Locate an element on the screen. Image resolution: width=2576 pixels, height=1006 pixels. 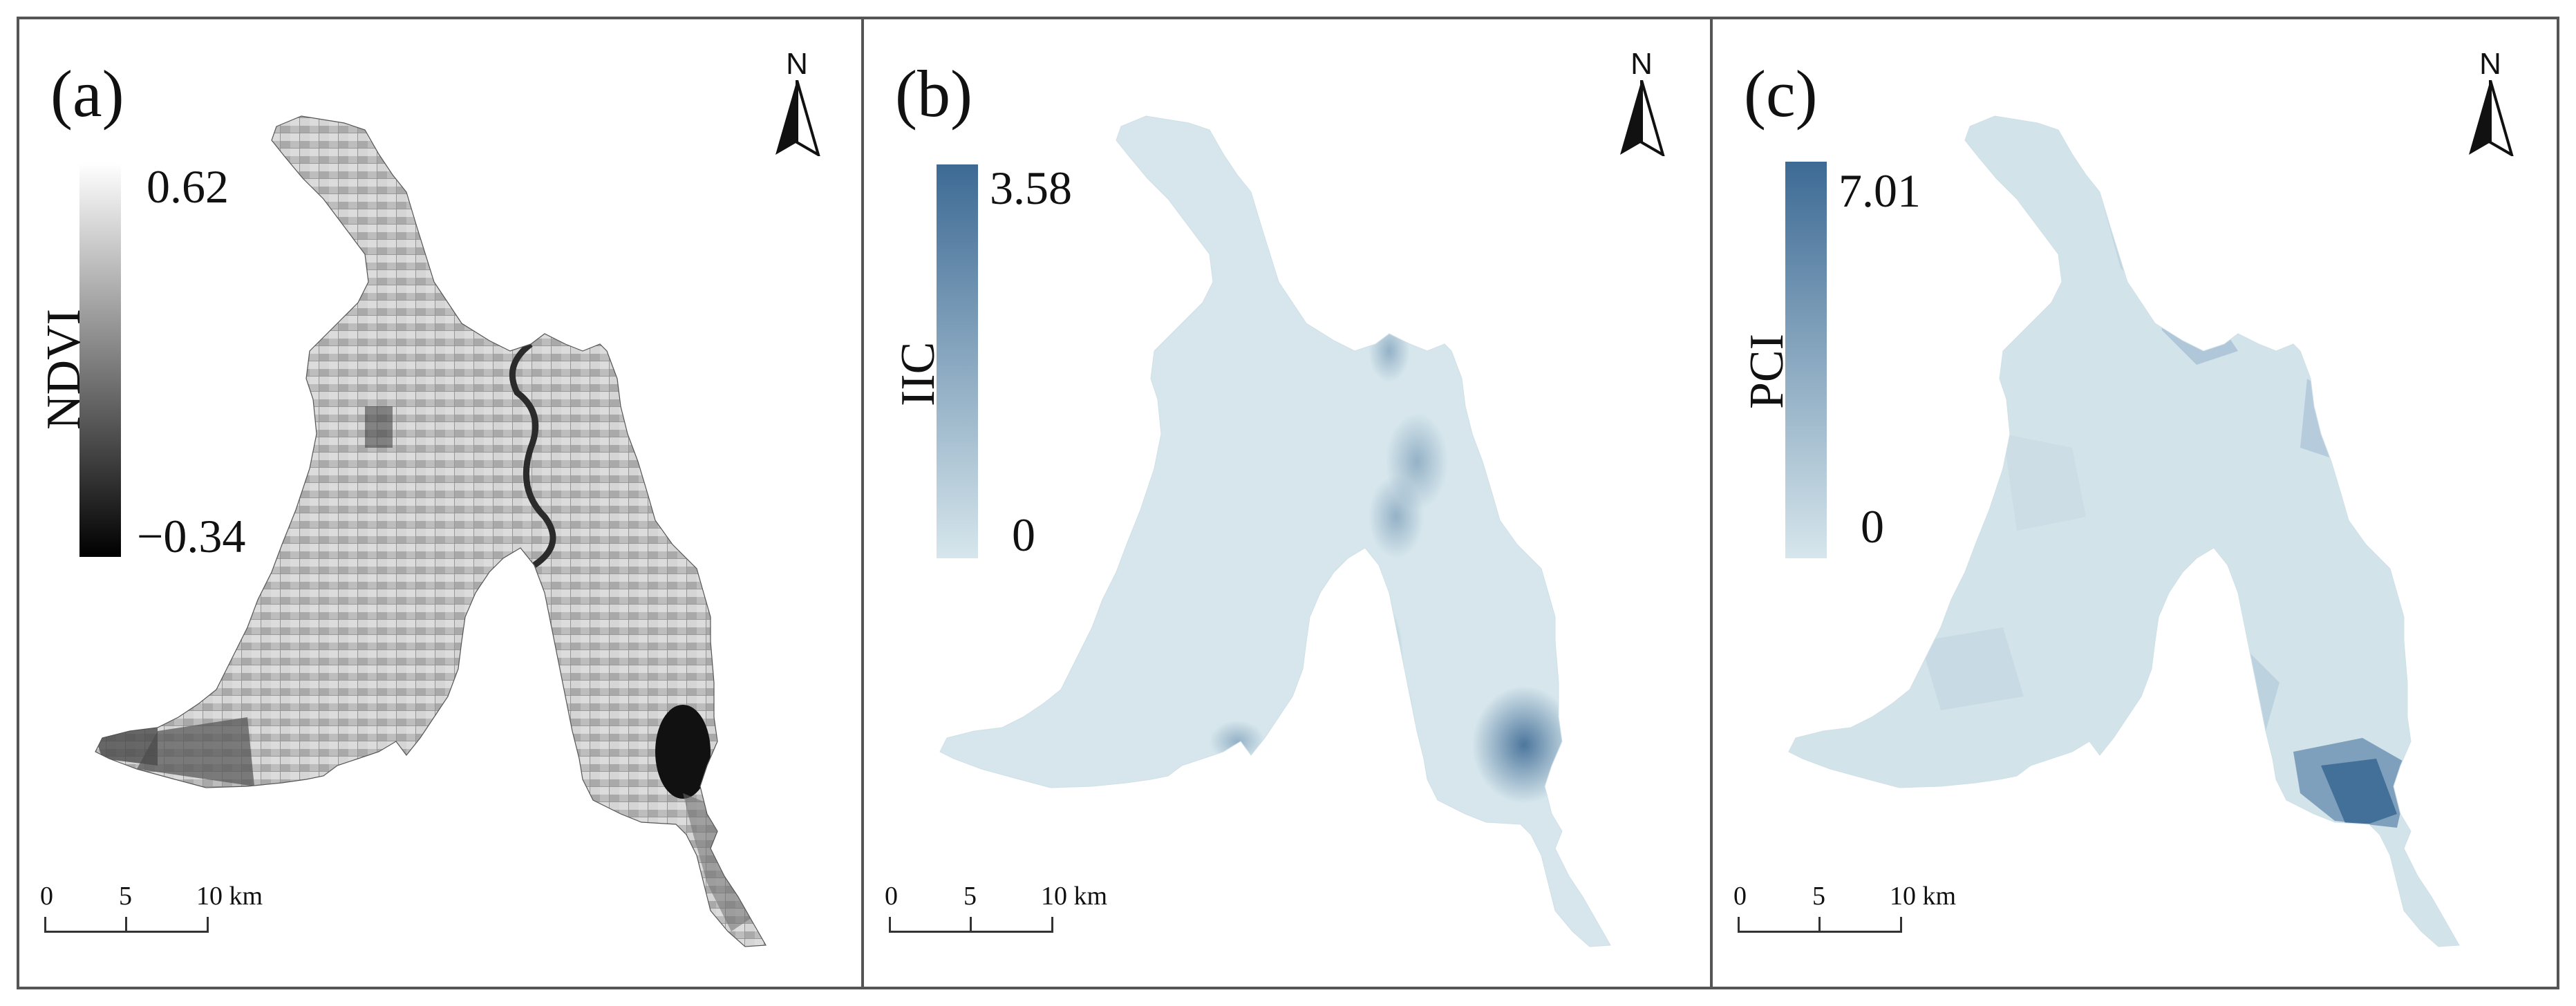
legend-max: 0.62 is located at coordinates (188, 187).